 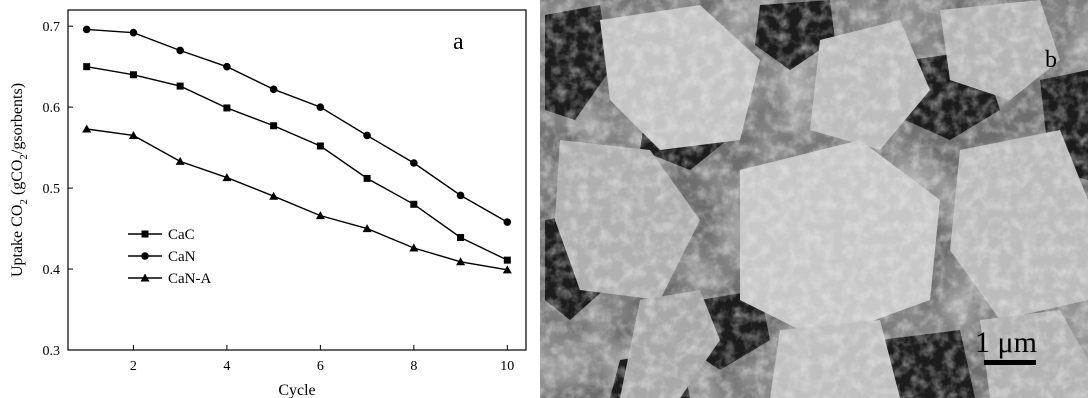 What do you see at coordinates (1006, 342) in the screenshot?
I see `scale-bar-label: 1 μm` at bounding box center [1006, 342].